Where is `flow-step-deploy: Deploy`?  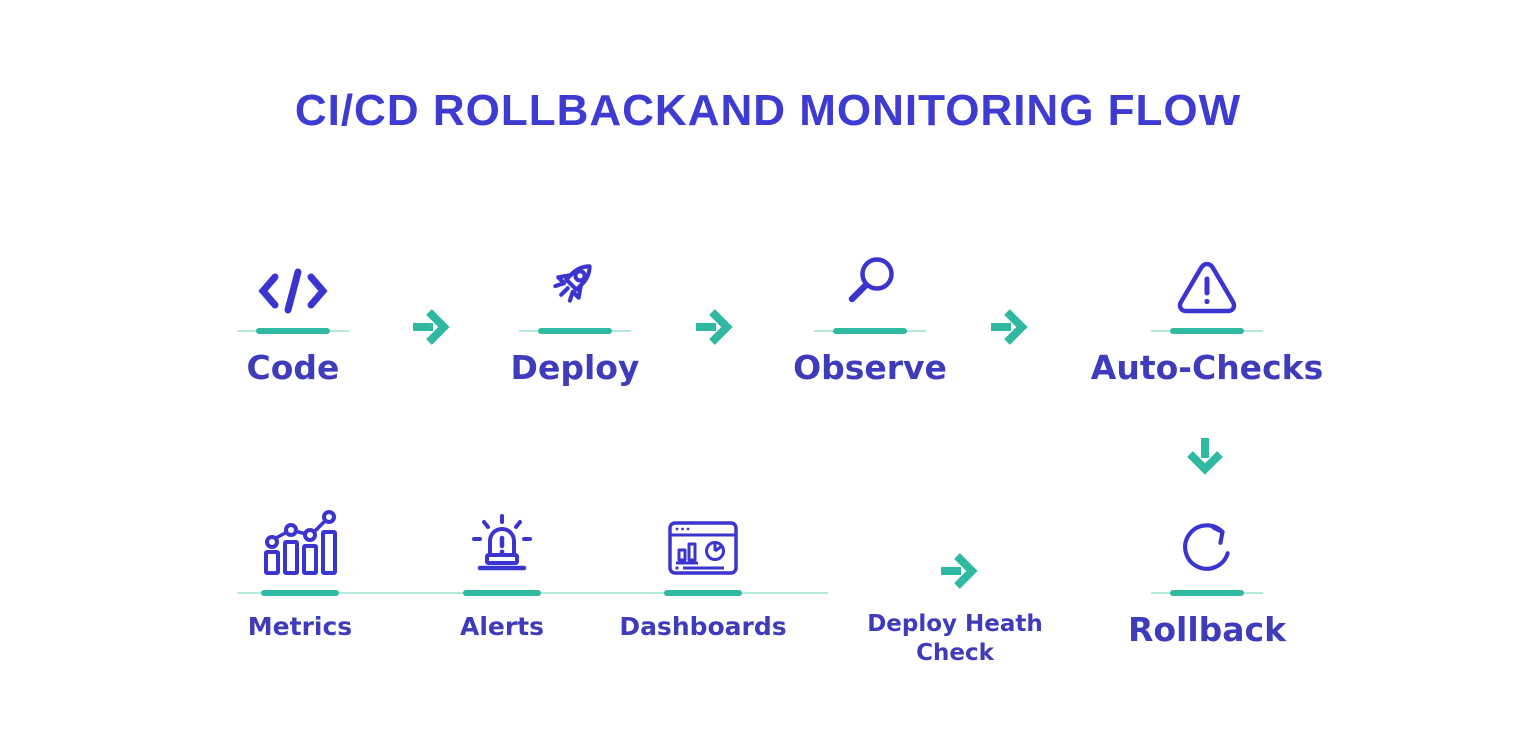 flow-step-deploy: Deploy is located at coordinates (575, 317).